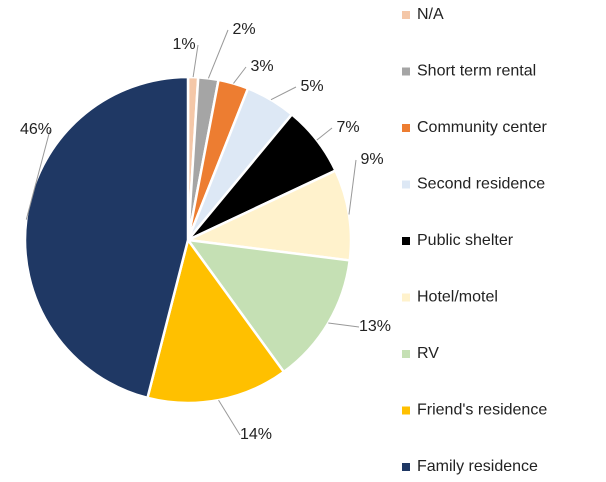 This screenshot has width=606, height=482. What do you see at coordinates (311, 86) in the screenshot?
I see `data-label: 5%` at bounding box center [311, 86].